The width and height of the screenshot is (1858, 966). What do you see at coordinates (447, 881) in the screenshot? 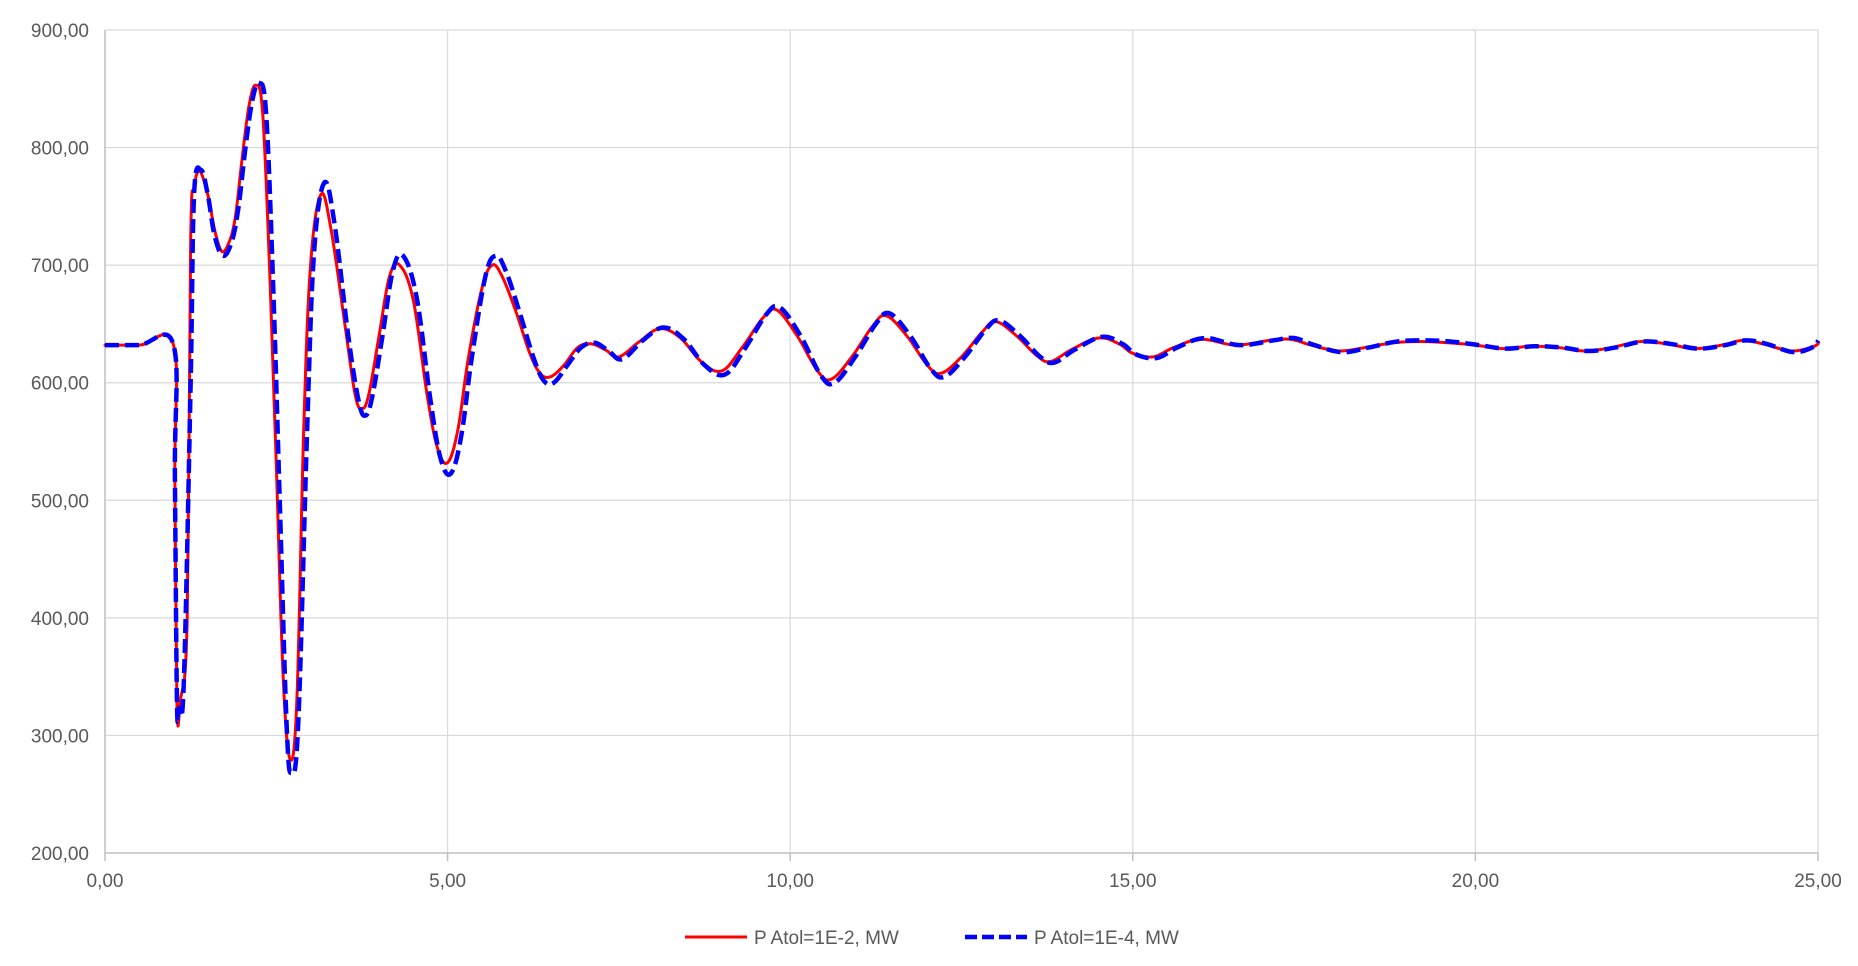
I see `x-tick-label: 5,00` at bounding box center [447, 881].